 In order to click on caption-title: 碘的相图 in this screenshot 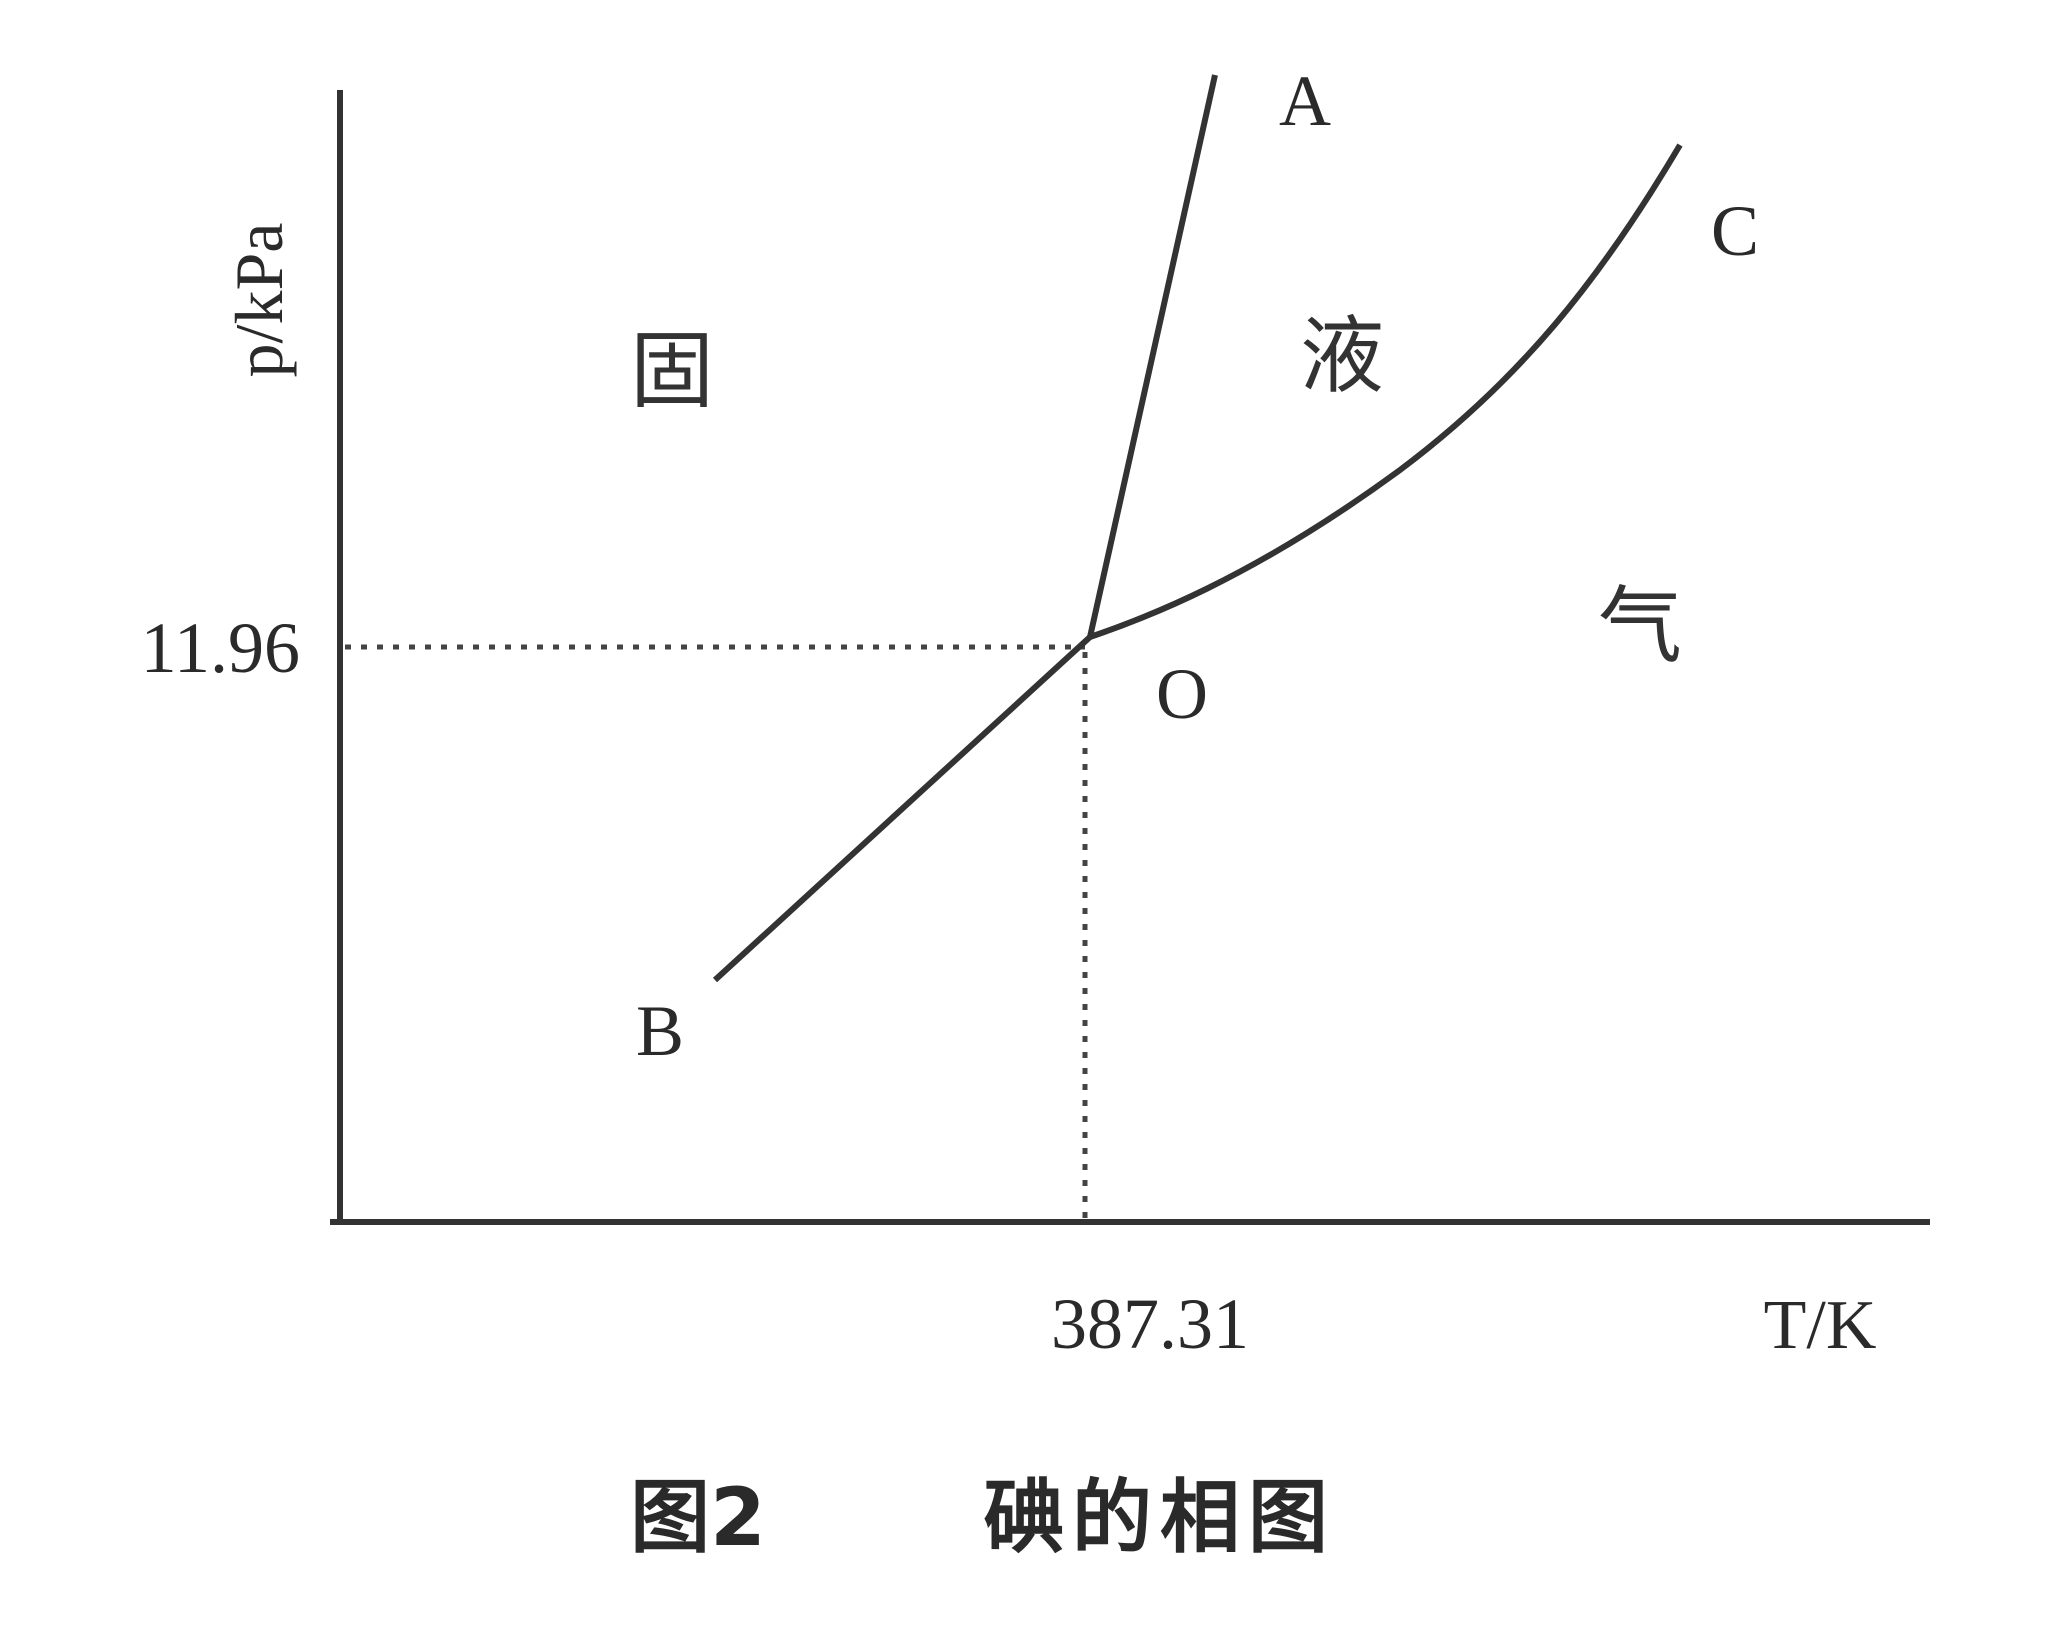, I will do `click(1160, 1517)`.